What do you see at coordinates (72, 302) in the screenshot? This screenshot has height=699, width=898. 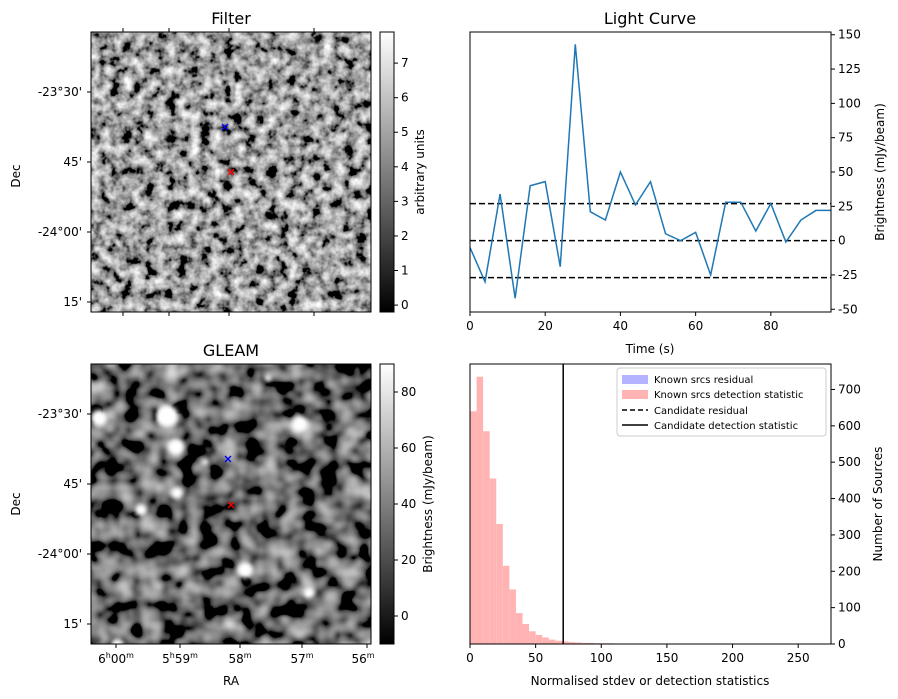 I see `filter-ytick-label: 15'` at bounding box center [72, 302].